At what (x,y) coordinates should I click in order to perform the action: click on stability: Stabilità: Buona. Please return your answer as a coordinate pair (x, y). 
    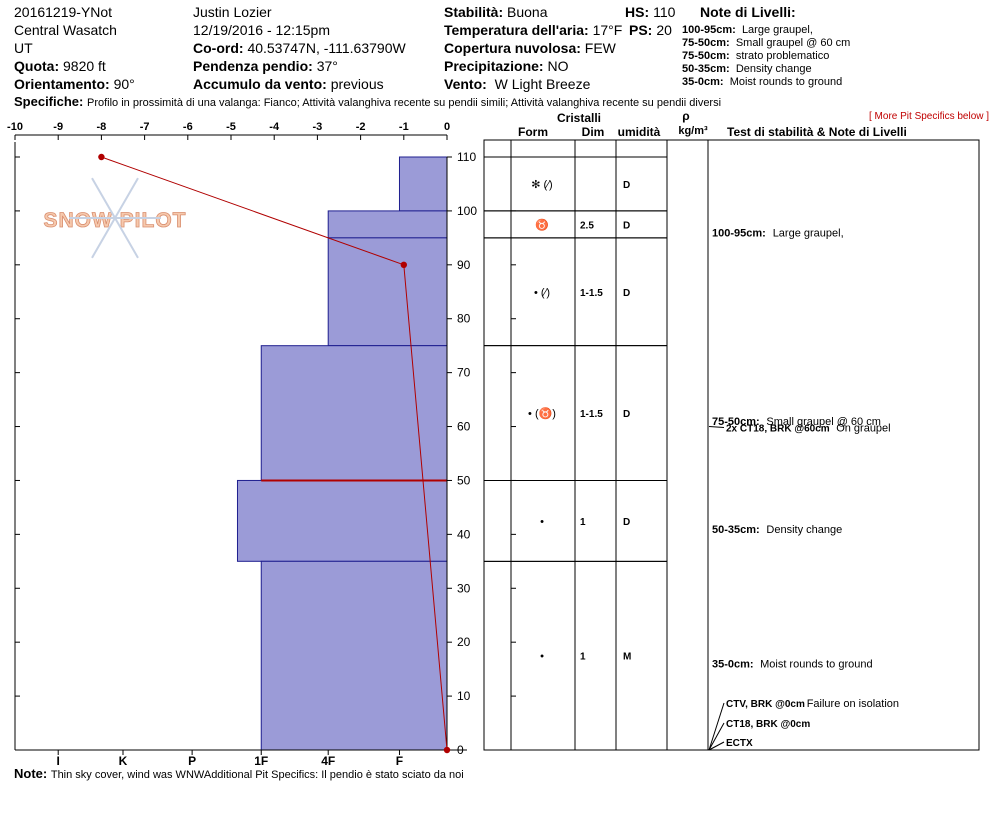
    Looking at the image, I should click on (496, 12).